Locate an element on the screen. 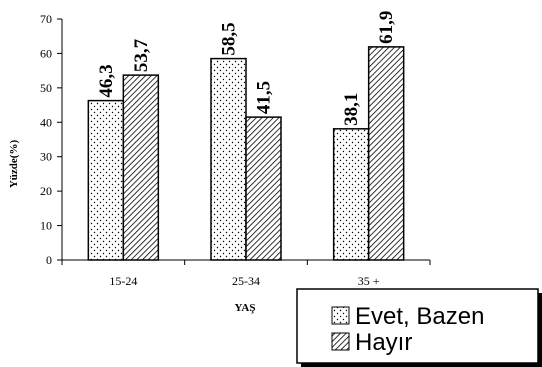 This screenshot has width=542, height=367. data-label: 58,5 is located at coordinates (229, 38).